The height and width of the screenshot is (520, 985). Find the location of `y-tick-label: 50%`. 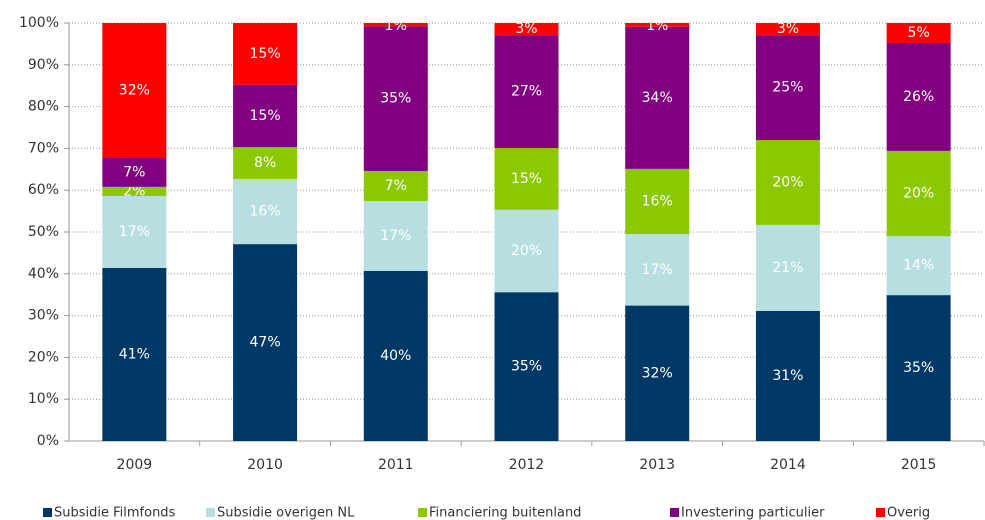

y-tick-label: 50% is located at coordinates (43, 232).